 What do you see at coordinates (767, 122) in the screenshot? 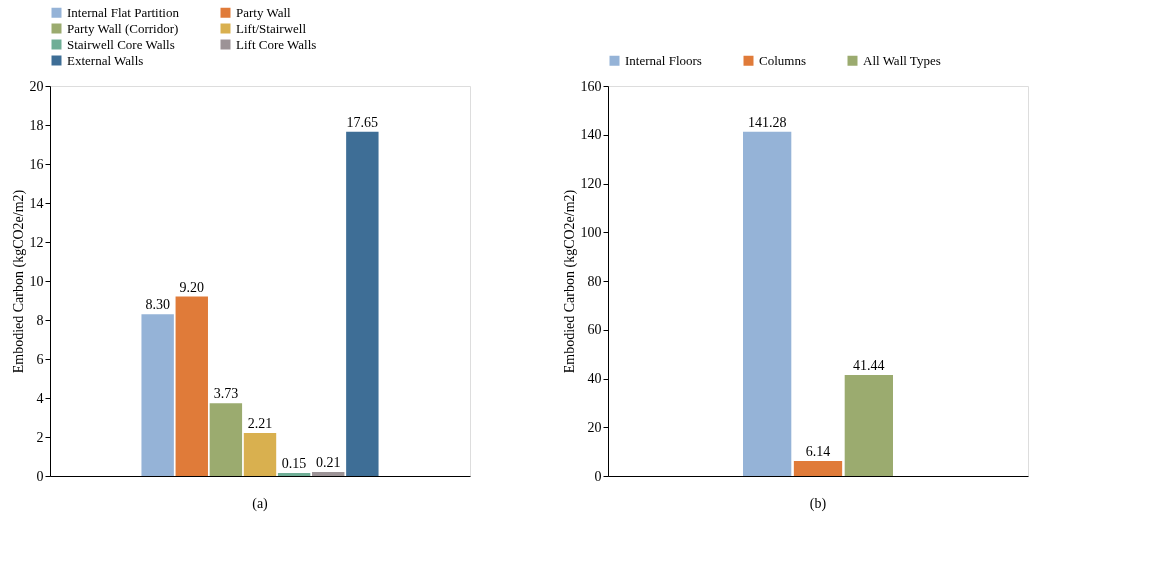
I see `data-label: 141.28` at bounding box center [767, 122].